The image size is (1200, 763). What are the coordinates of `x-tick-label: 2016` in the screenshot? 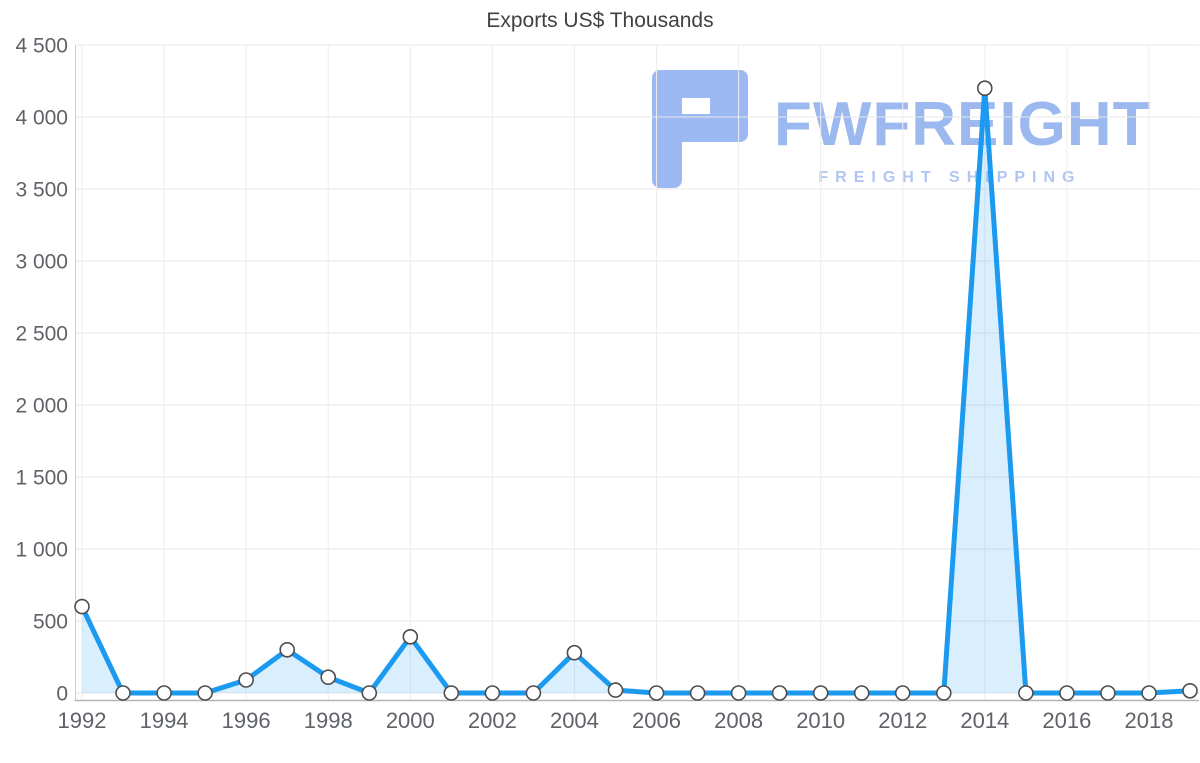 It's located at (1066, 720).